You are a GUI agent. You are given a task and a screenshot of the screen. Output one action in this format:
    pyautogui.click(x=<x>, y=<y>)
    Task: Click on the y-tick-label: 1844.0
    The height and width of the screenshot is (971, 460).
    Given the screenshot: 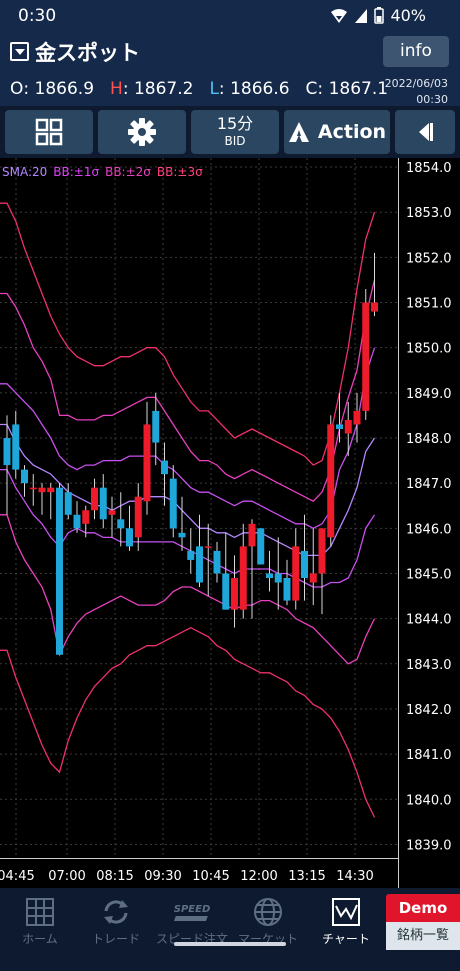 What is the action you would take?
    pyautogui.click(x=429, y=620)
    